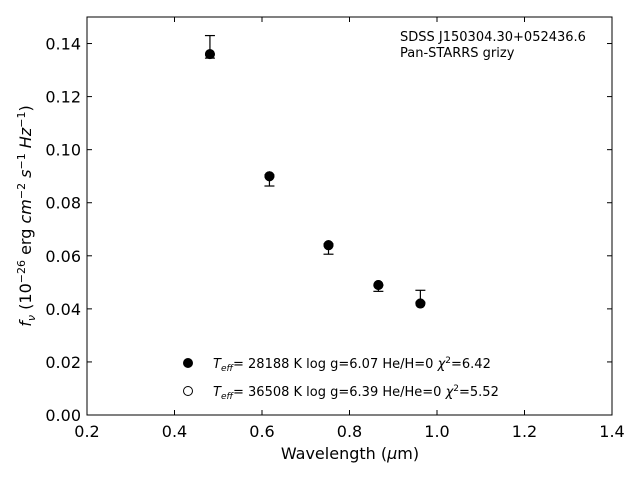 This screenshot has height=480, width=640. What do you see at coordinates (349, 431) in the screenshot?
I see `x-tick-label: 0.8` at bounding box center [349, 431].